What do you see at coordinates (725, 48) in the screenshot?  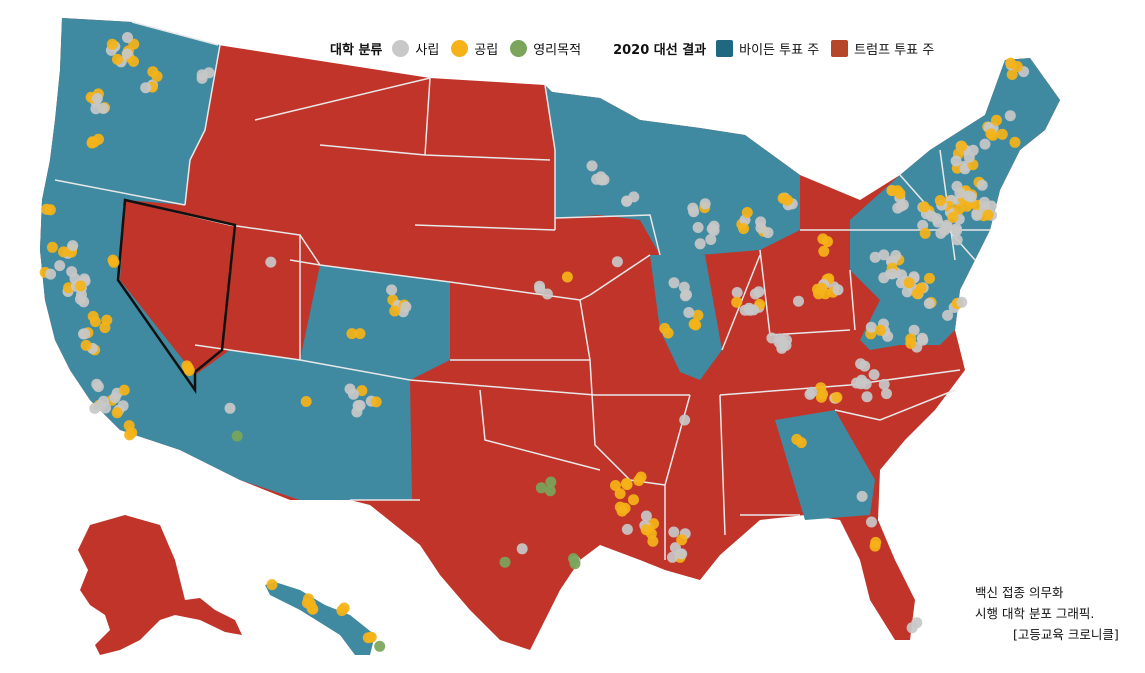 I see `biden-swatch-icon` at bounding box center [725, 48].